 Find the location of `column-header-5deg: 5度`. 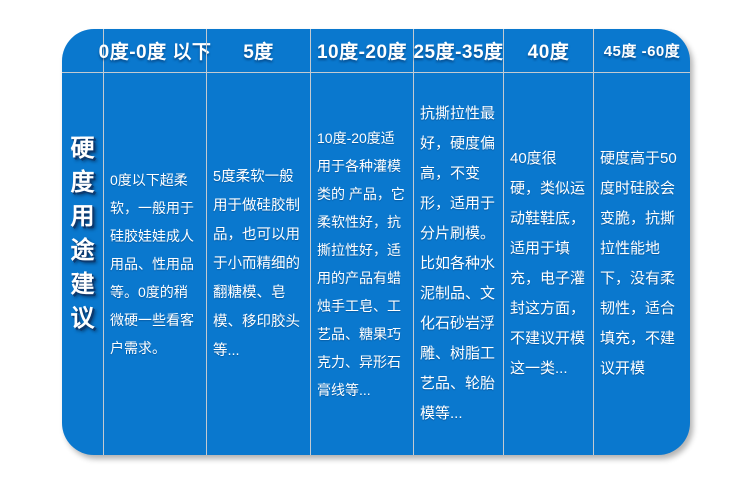

column-header-5deg: 5度 is located at coordinates (258, 51).